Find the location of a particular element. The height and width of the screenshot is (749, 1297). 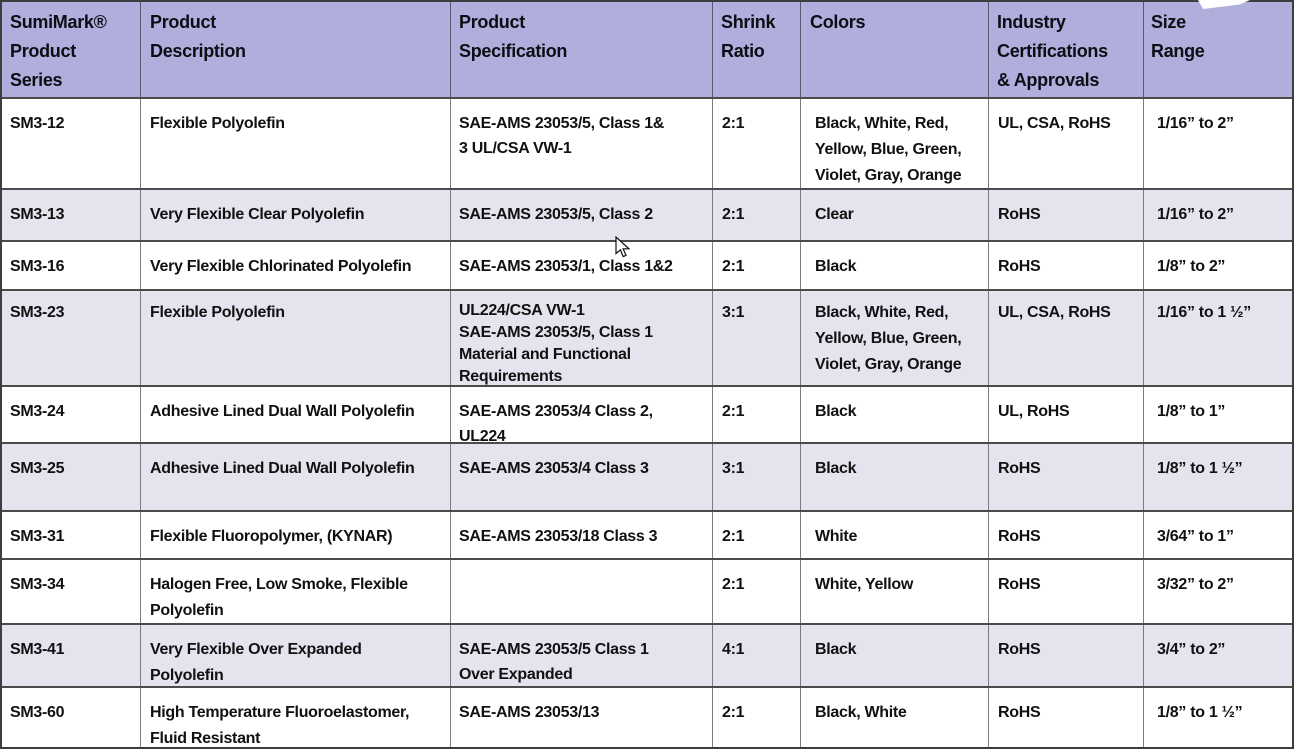

cell-size-range: 3/32” to 2” is located at coordinates (1195, 584).